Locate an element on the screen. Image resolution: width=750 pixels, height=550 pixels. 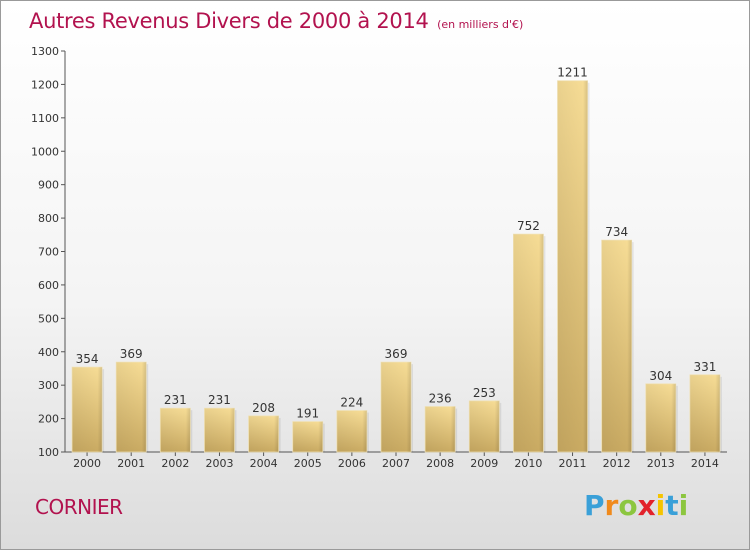
logo-letter: r is located at coordinates (611, 505).